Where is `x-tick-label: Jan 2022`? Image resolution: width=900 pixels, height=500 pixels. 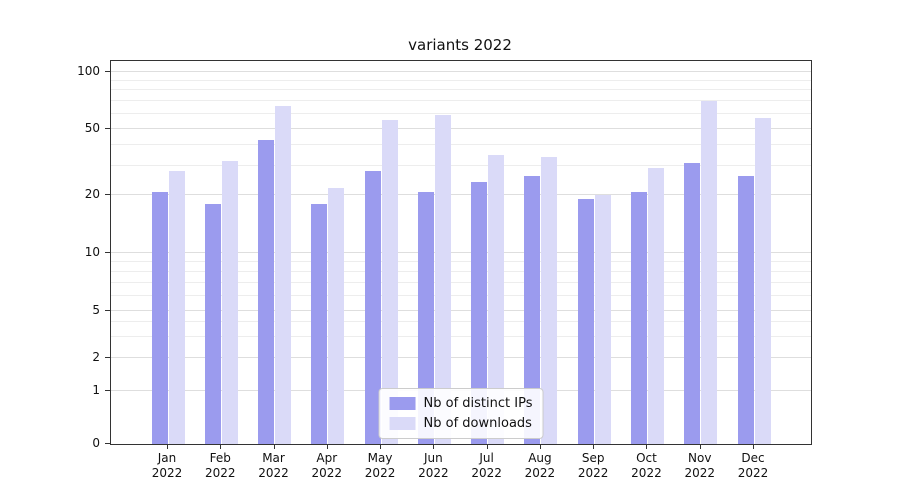 x-tick-label: Jan 2022 is located at coordinates (167, 465).